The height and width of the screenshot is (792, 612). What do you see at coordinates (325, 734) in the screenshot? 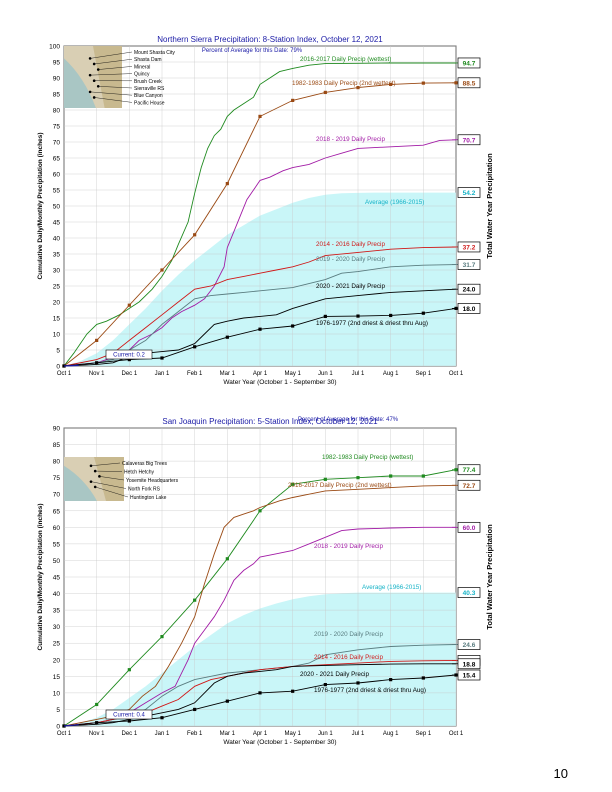
I see `x-tick-label: Jun 1` at bounding box center [325, 734].